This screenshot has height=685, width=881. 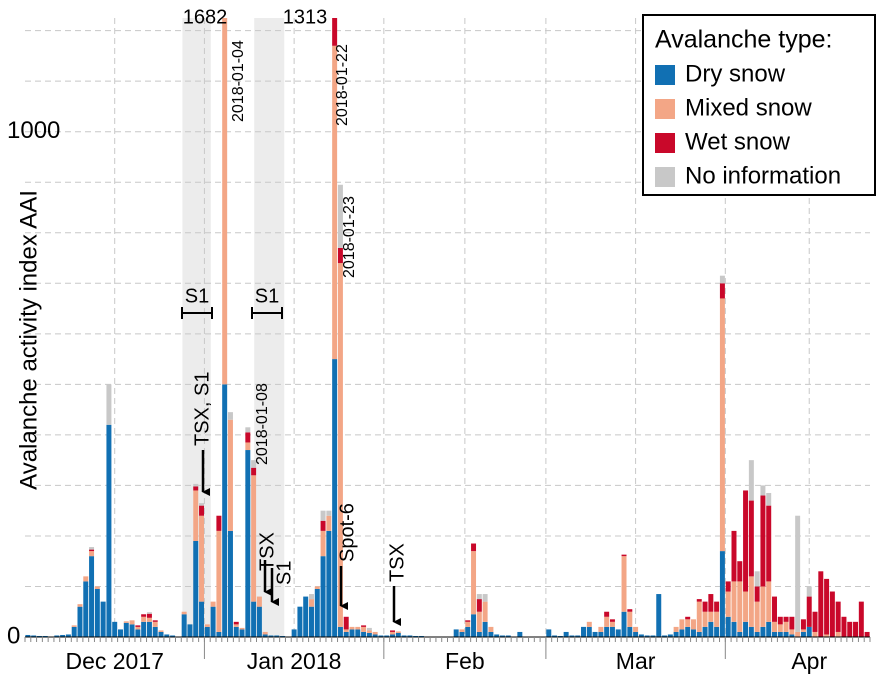 I want to click on legend-label: No information, so click(x=763, y=175).